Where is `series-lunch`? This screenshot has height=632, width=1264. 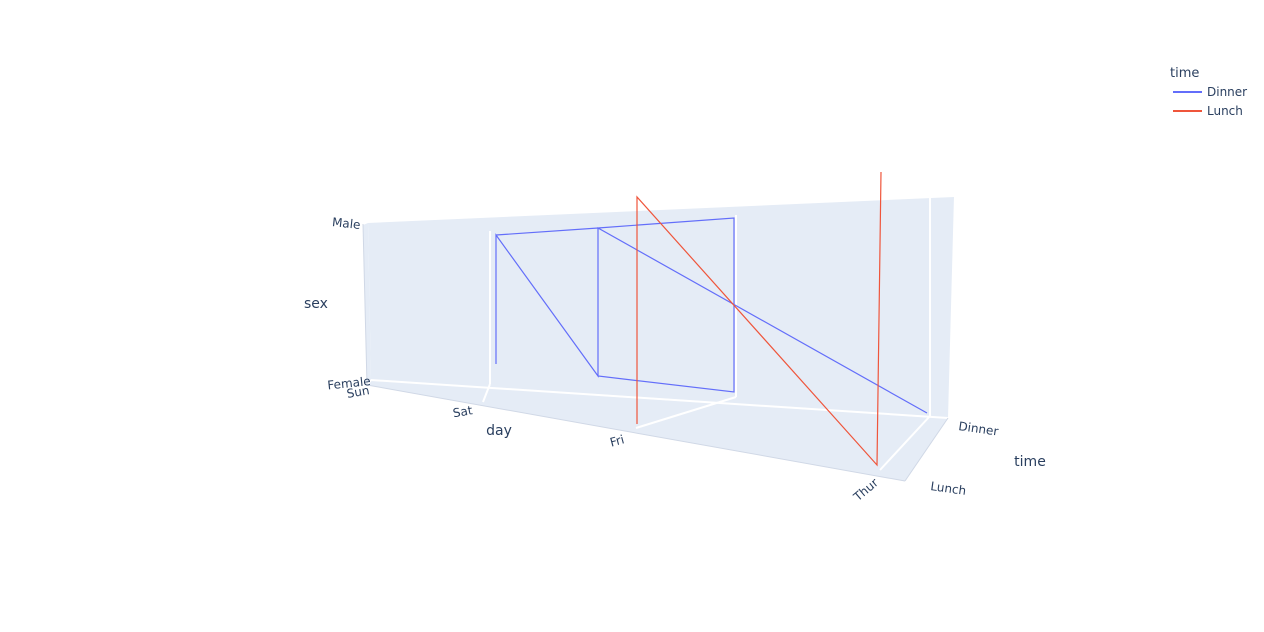
series-lunch is located at coordinates (759, 319).